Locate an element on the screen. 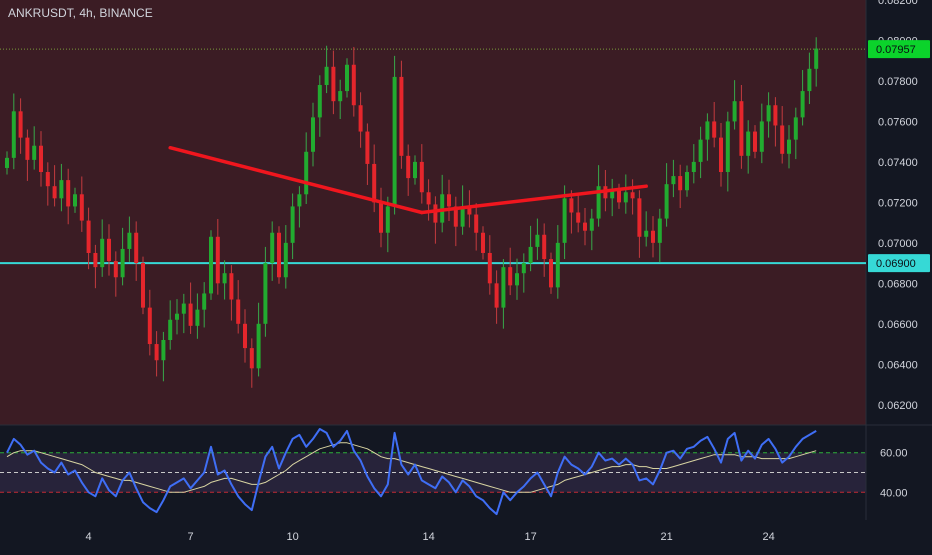  price-axis-tick: 0.07400 is located at coordinates (898, 163).